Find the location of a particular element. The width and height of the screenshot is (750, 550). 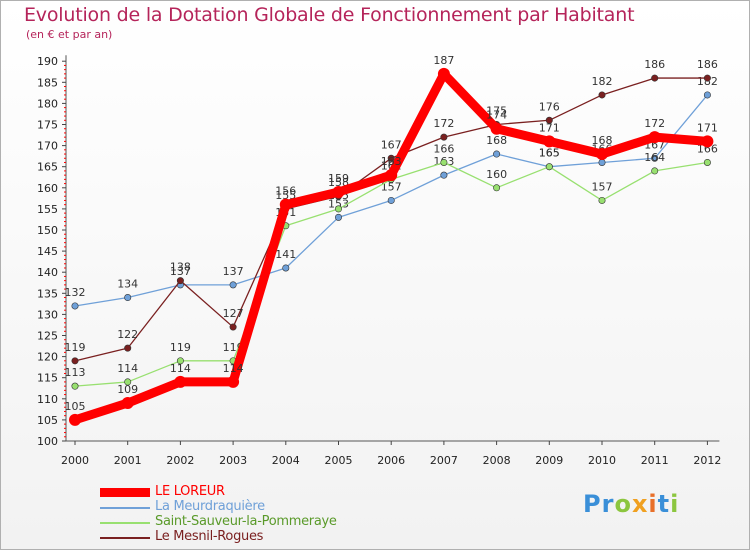

x-tick-label: 2004 is located at coordinates (286, 460).